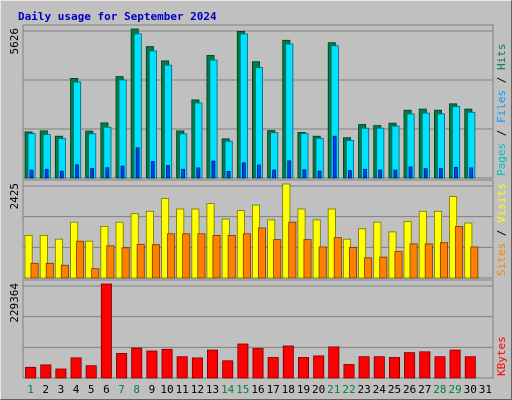 This screenshot has height=400, width=512. Describe the element at coordinates (76, 389) in the screenshot. I see `x-label-day-4: 4` at that location.